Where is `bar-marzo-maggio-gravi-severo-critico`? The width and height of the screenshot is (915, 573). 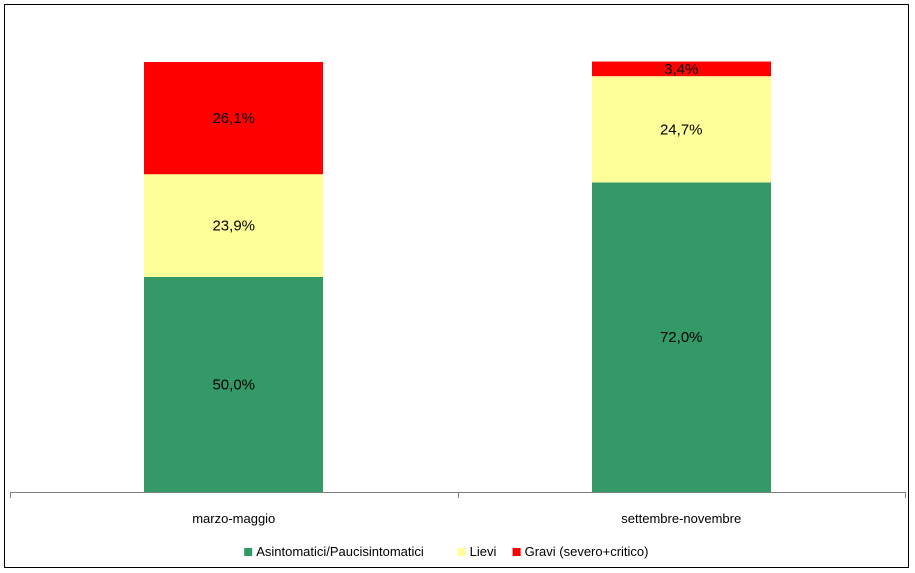
bar-marzo-maggio-gravi-severo-critico is located at coordinates (233, 118).